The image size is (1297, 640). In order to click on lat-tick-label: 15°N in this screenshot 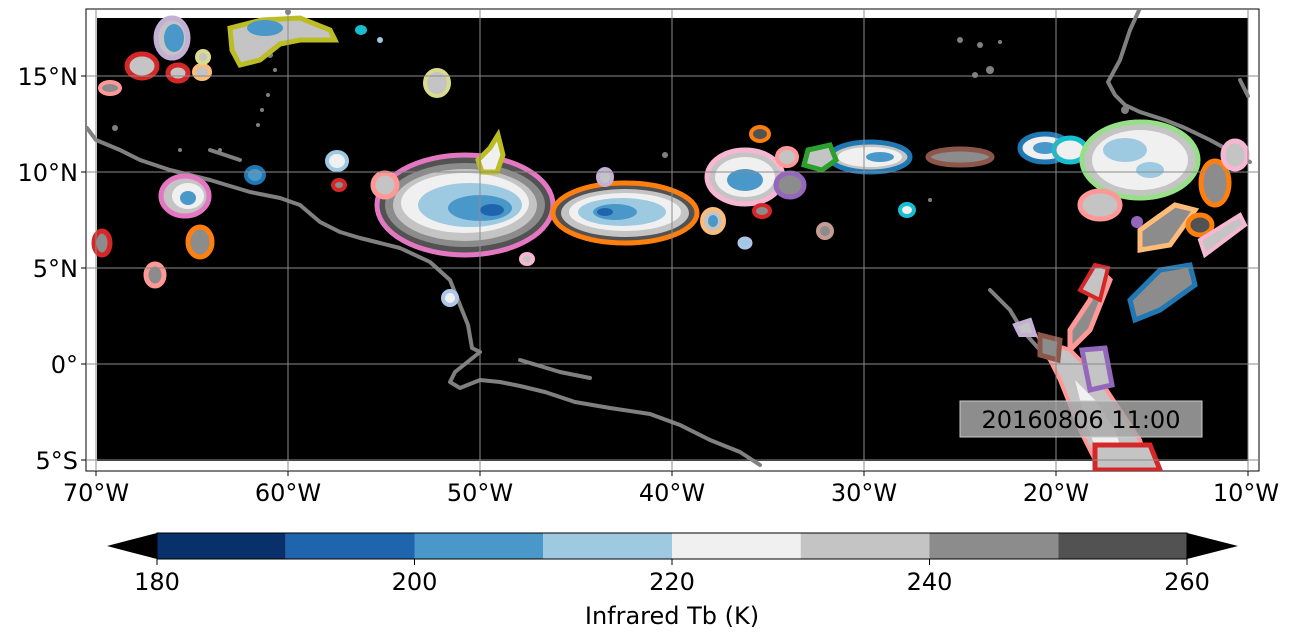, I will do `click(48, 77)`.